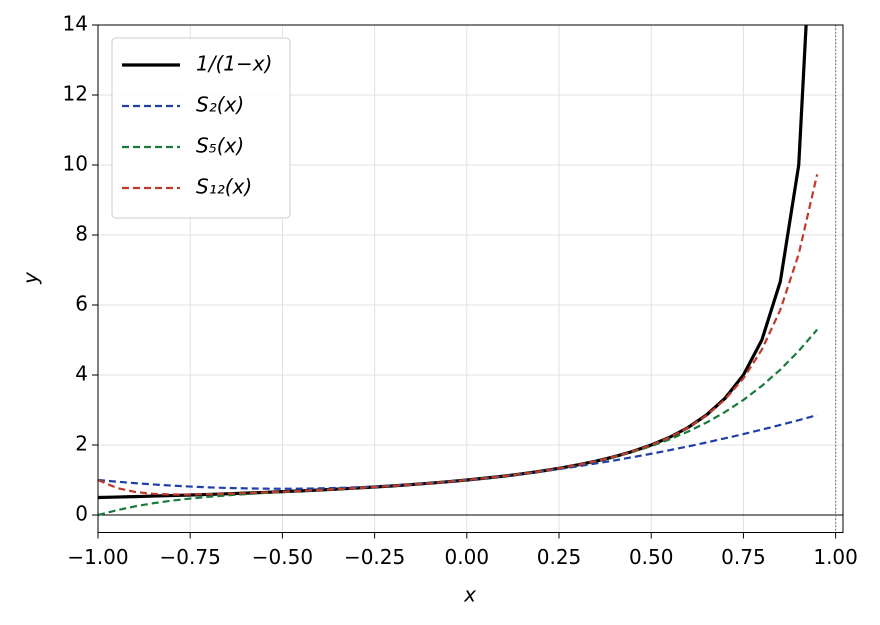  What do you see at coordinates (467, 557) in the screenshot?
I see `x-tick-label: 0.00` at bounding box center [467, 557].